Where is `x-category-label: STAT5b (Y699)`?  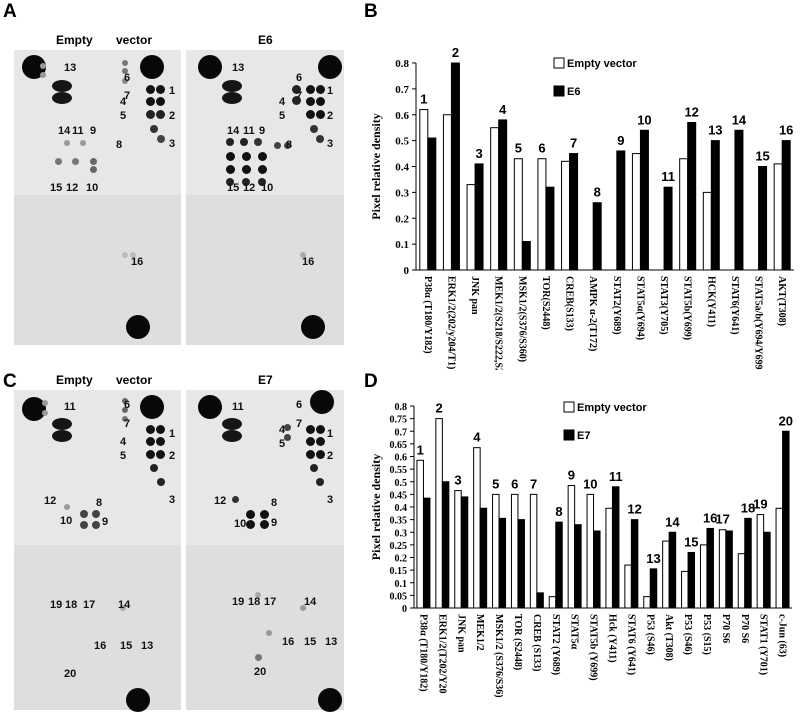
x-category-label: STAT5b (Y699) is located at coordinates (593, 647).